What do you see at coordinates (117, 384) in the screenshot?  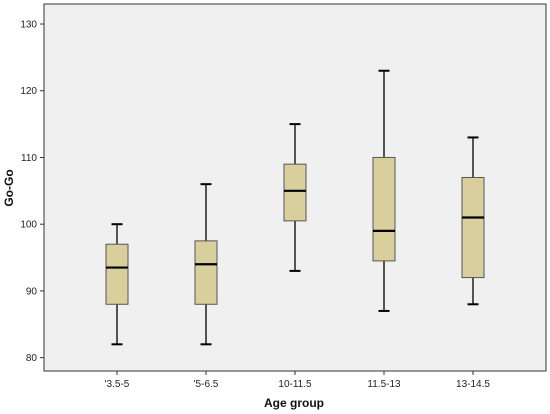 I see `x-tick-label-0: '3.5-5` at bounding box center [117, 384].